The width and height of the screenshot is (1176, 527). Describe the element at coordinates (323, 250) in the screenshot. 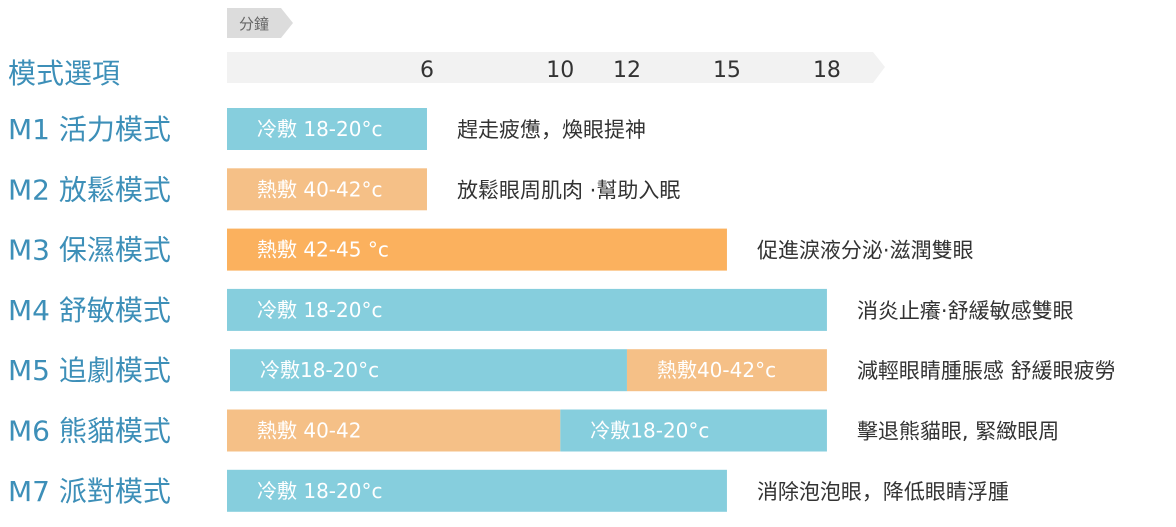

I see `bar-label: 熱敷 42-45 °c` at that location.